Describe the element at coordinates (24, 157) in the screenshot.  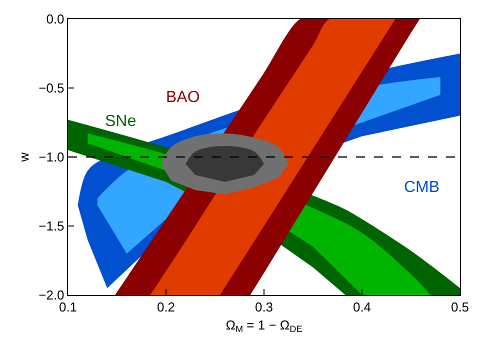
I see `y-axis-title: w` at that location.